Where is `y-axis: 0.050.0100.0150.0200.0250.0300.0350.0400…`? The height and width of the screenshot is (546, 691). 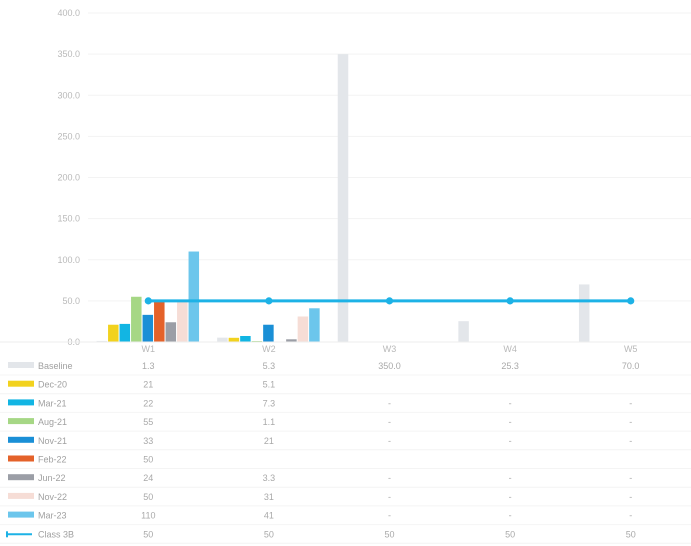 y-axis: 0.050.0100.0150.0200.0250.0300.0350.0400… is located at coordinates (68, 177).